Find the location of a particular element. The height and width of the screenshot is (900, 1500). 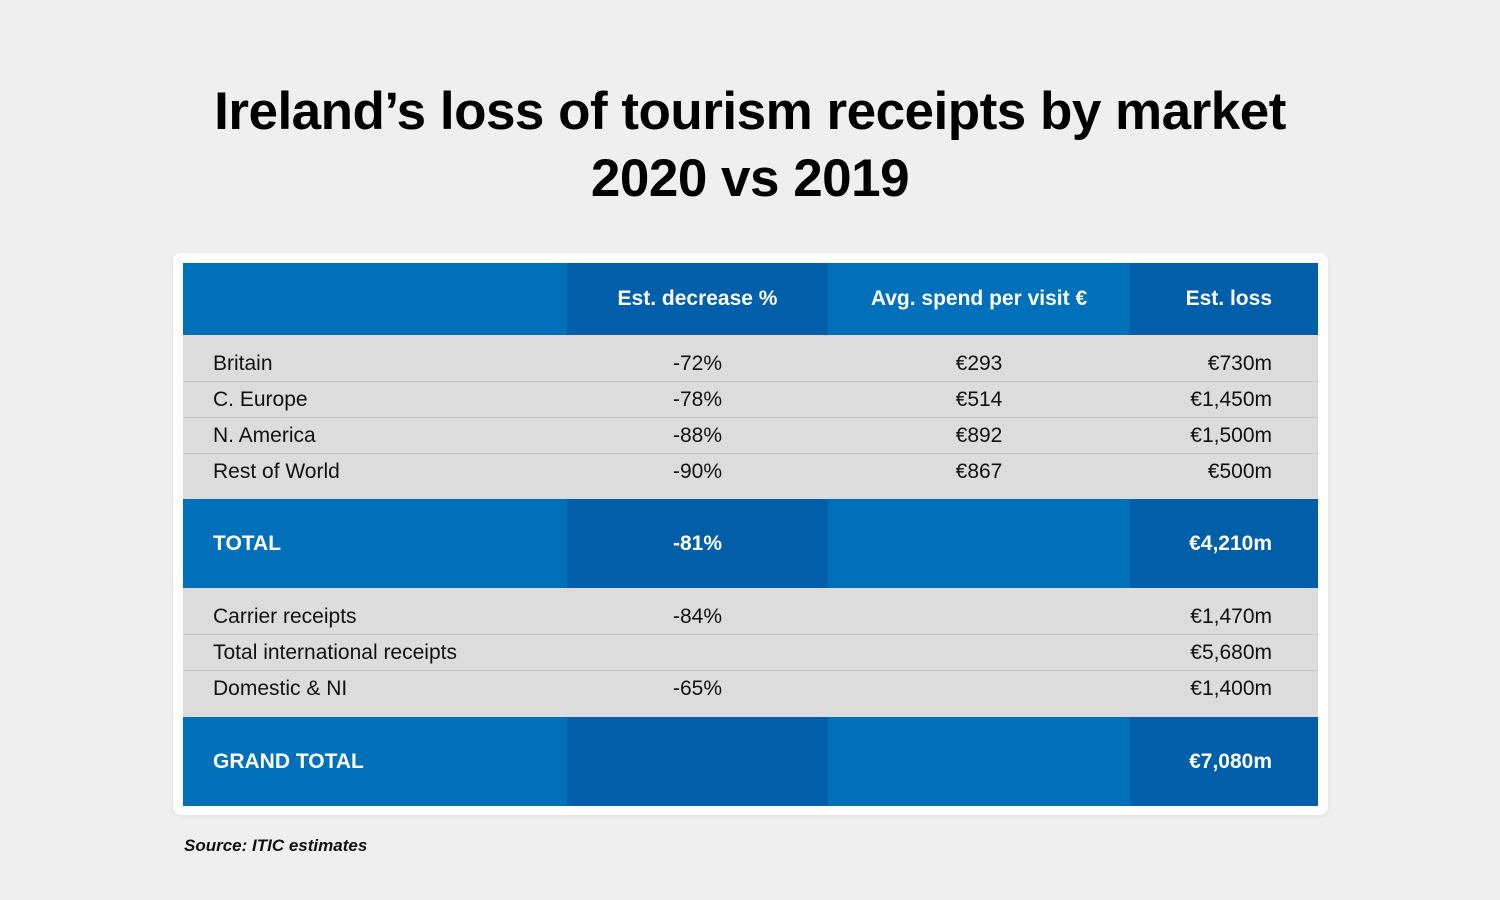

row-decrease: -78% is located at coordinates (697, 400).